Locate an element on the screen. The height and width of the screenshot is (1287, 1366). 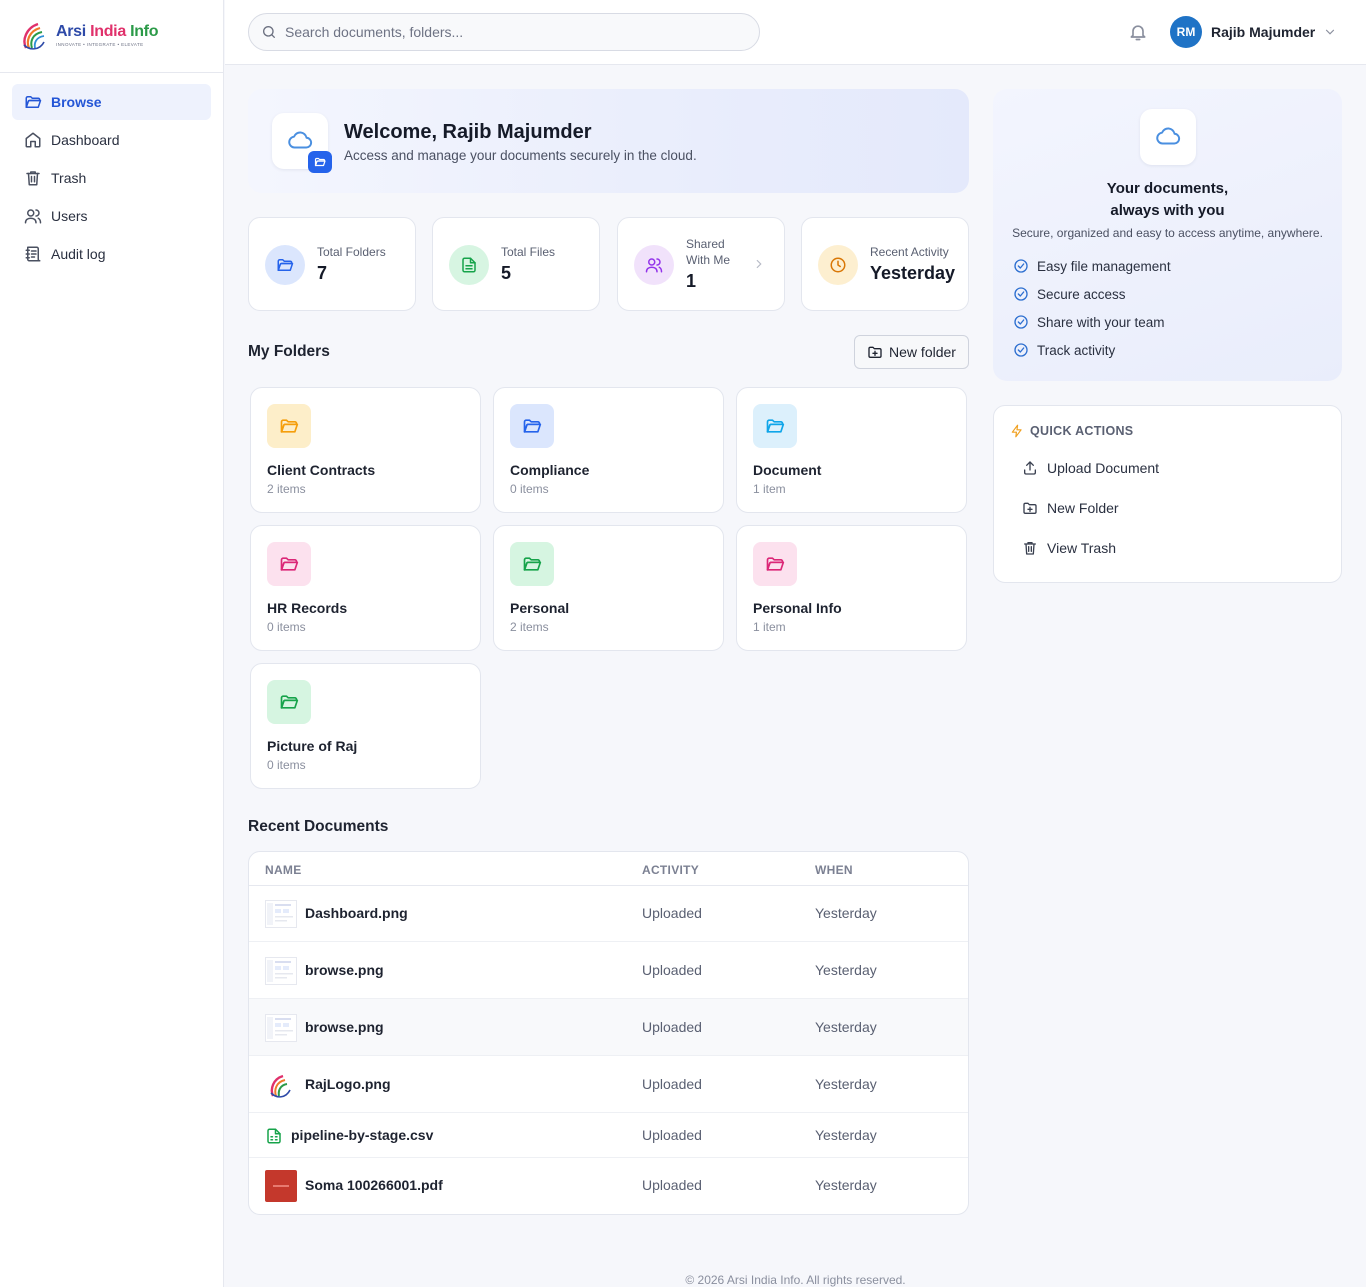
document-name: pipeline-by-stage.csv is located at coordinates (362, 1134).